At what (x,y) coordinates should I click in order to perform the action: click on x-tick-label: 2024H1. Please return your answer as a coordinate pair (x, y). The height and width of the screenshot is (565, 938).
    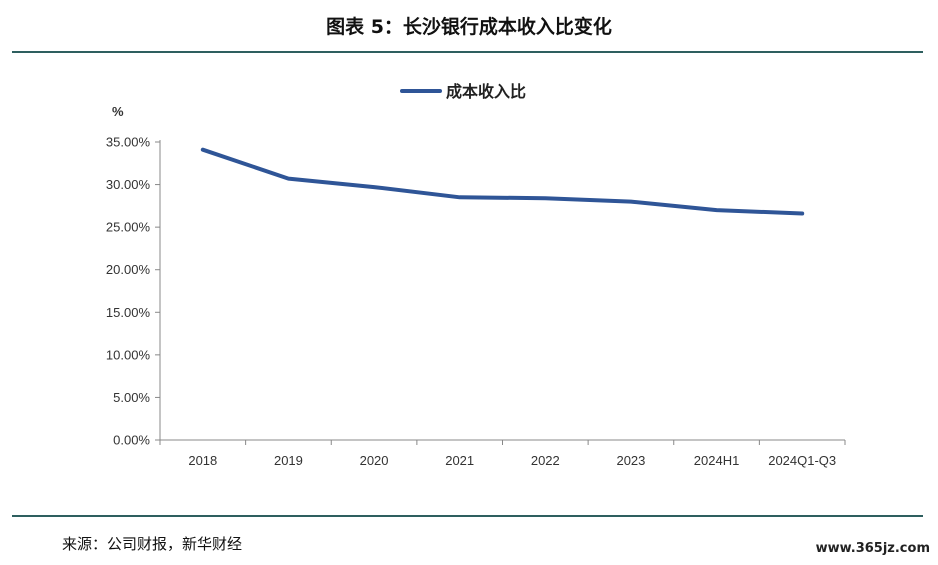
    Looking at the image, I should click on (717, 460).